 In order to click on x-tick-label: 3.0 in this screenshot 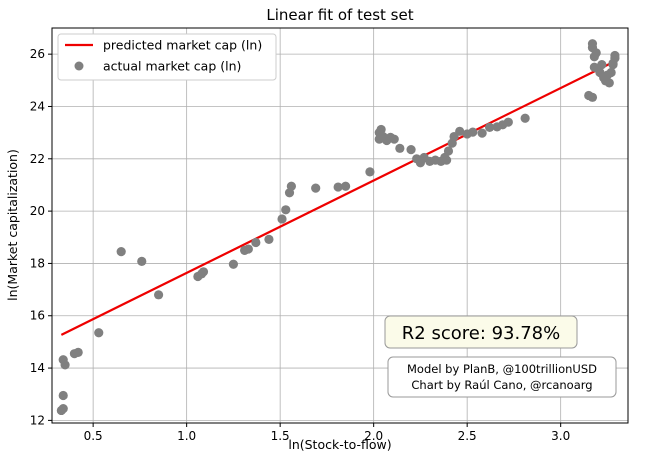, I will do `click(560, 436)`.